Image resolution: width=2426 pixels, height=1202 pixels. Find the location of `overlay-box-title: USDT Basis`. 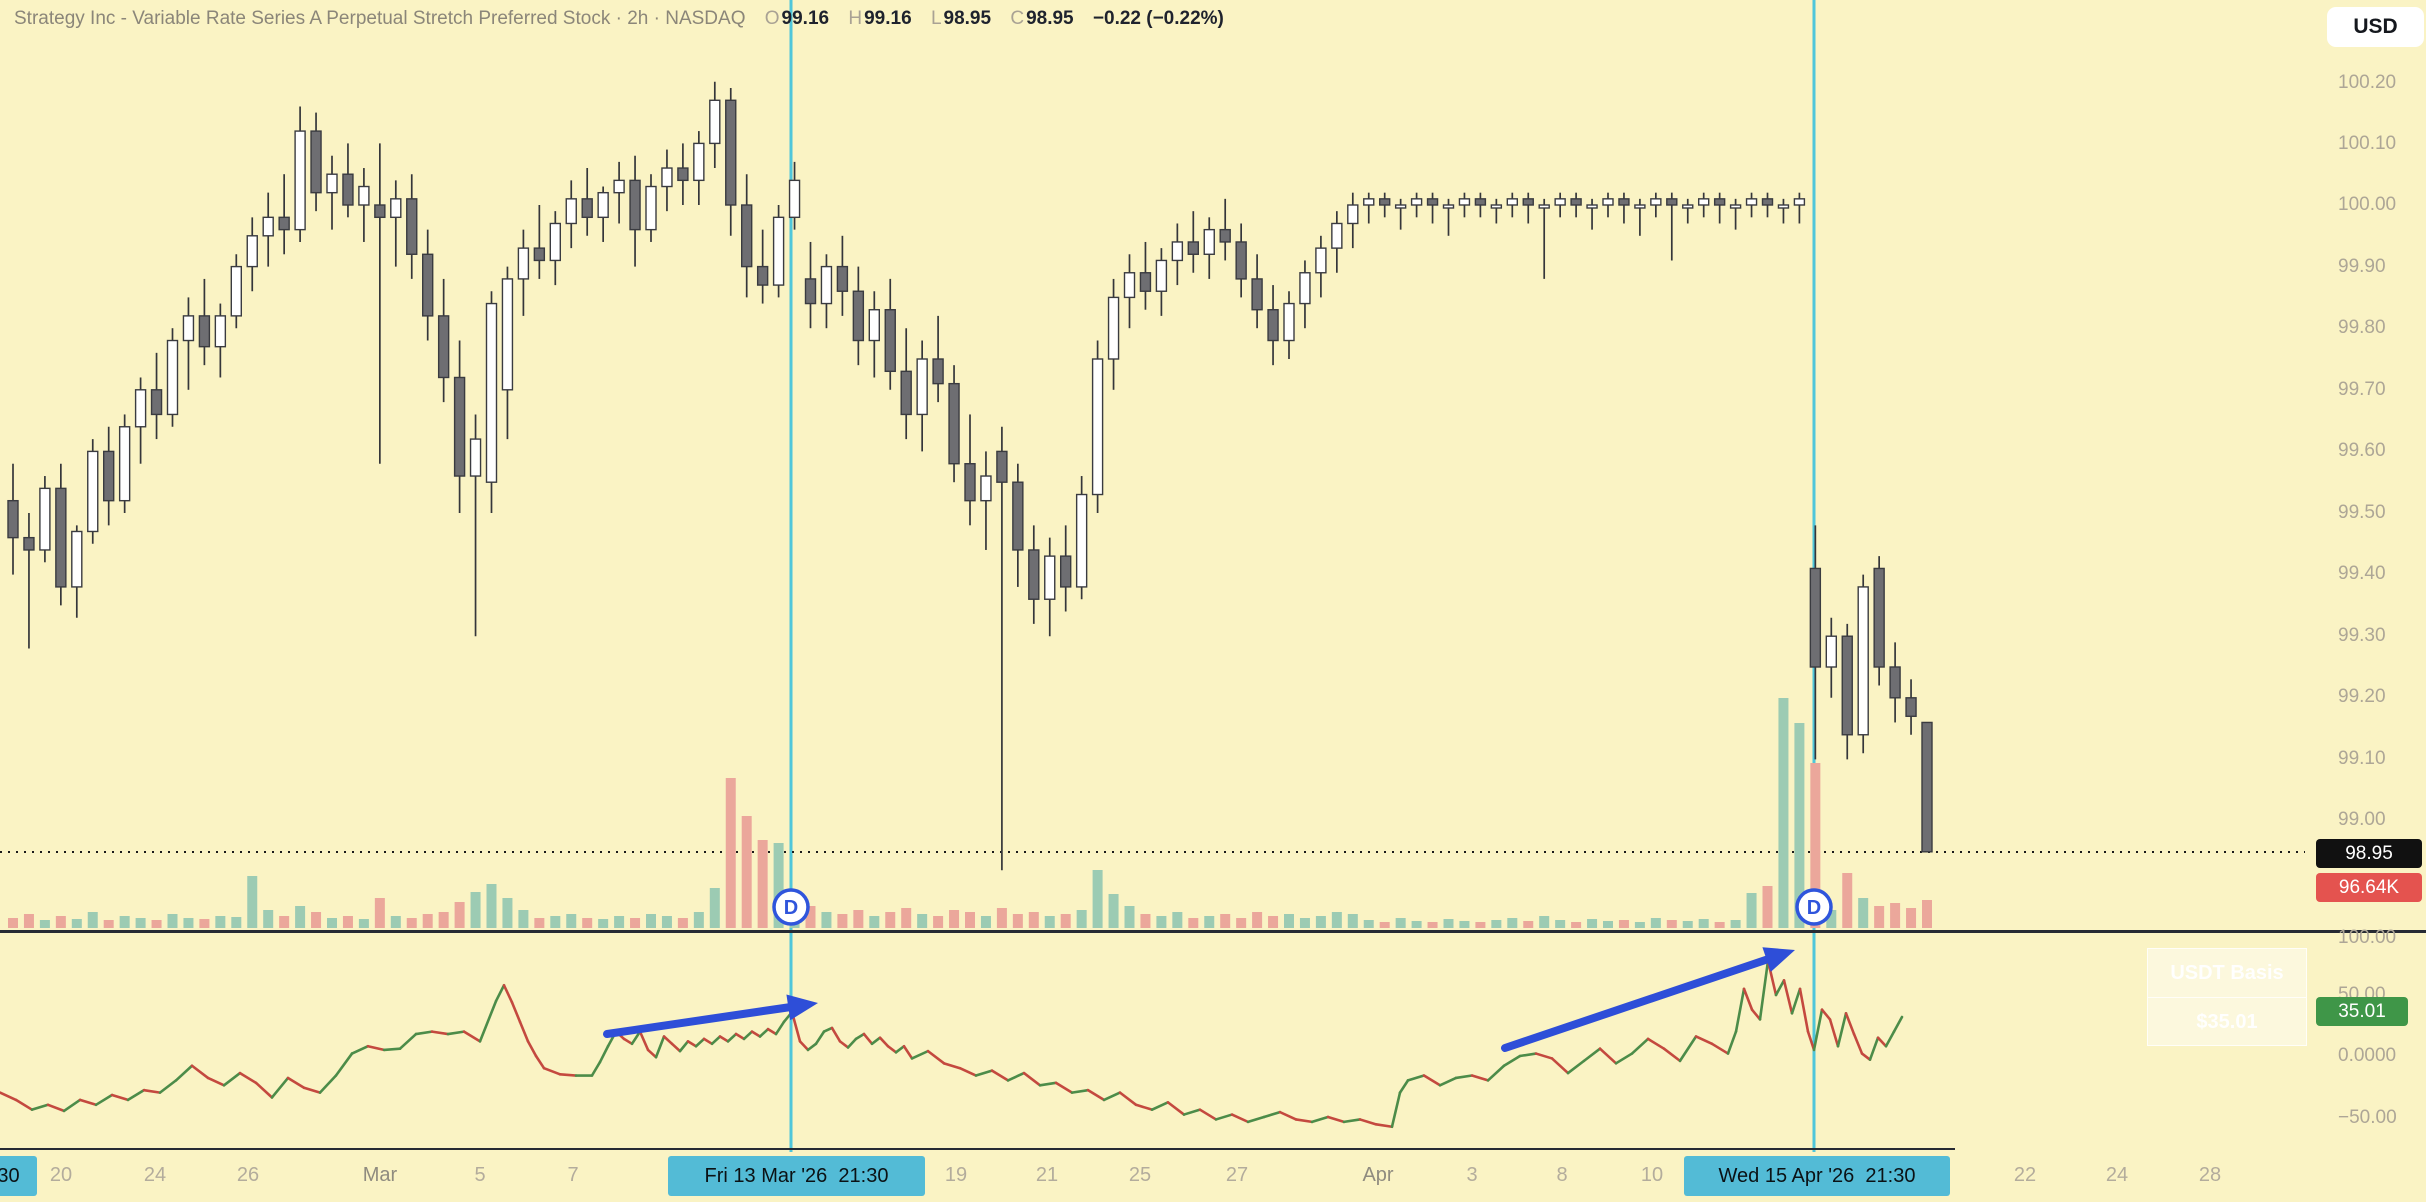

overlay-box-title: USDT Basis is located at coordinates (2227, 973).